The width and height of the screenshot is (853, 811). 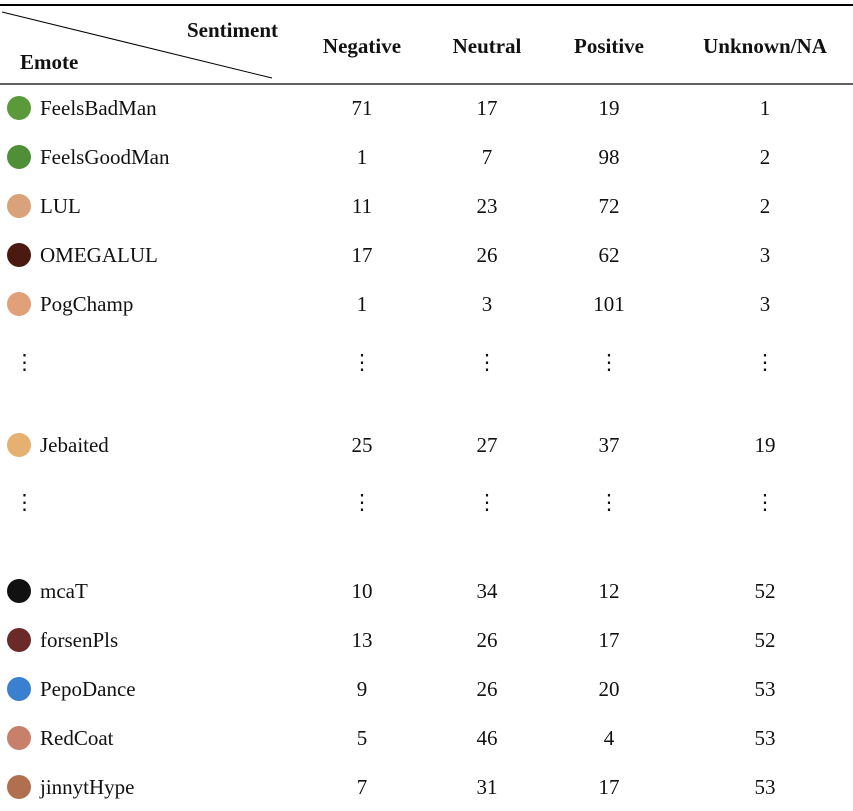 I want to click on cell-value: 20, so click(x=609, y=689).